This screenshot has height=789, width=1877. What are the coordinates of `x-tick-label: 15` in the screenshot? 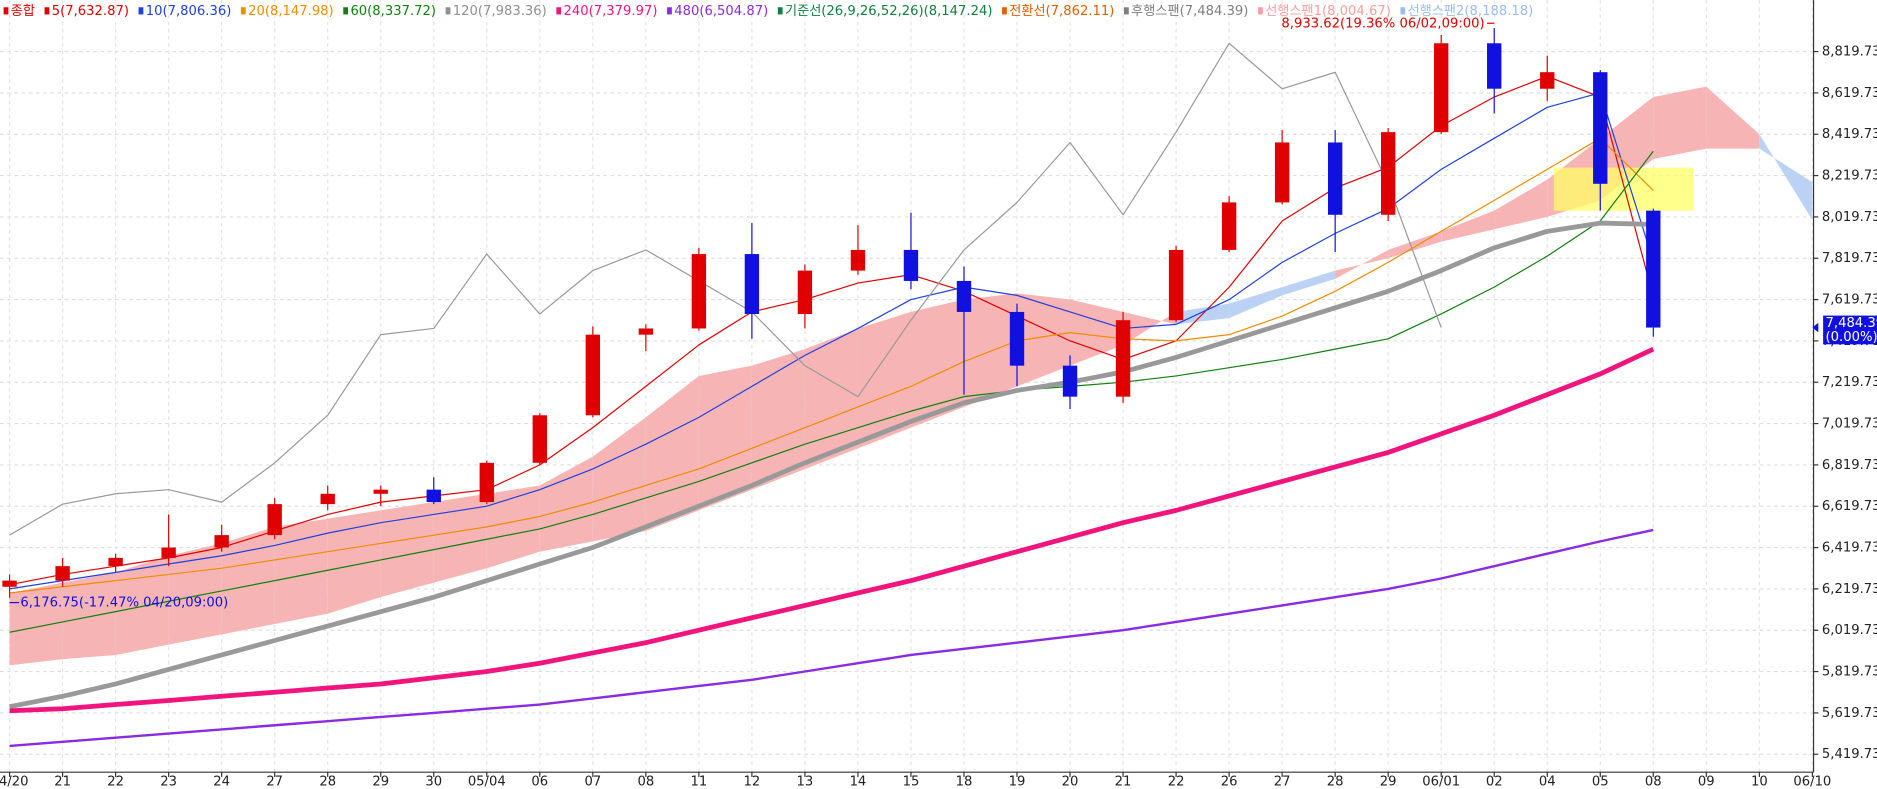 It's located at (911, 782).